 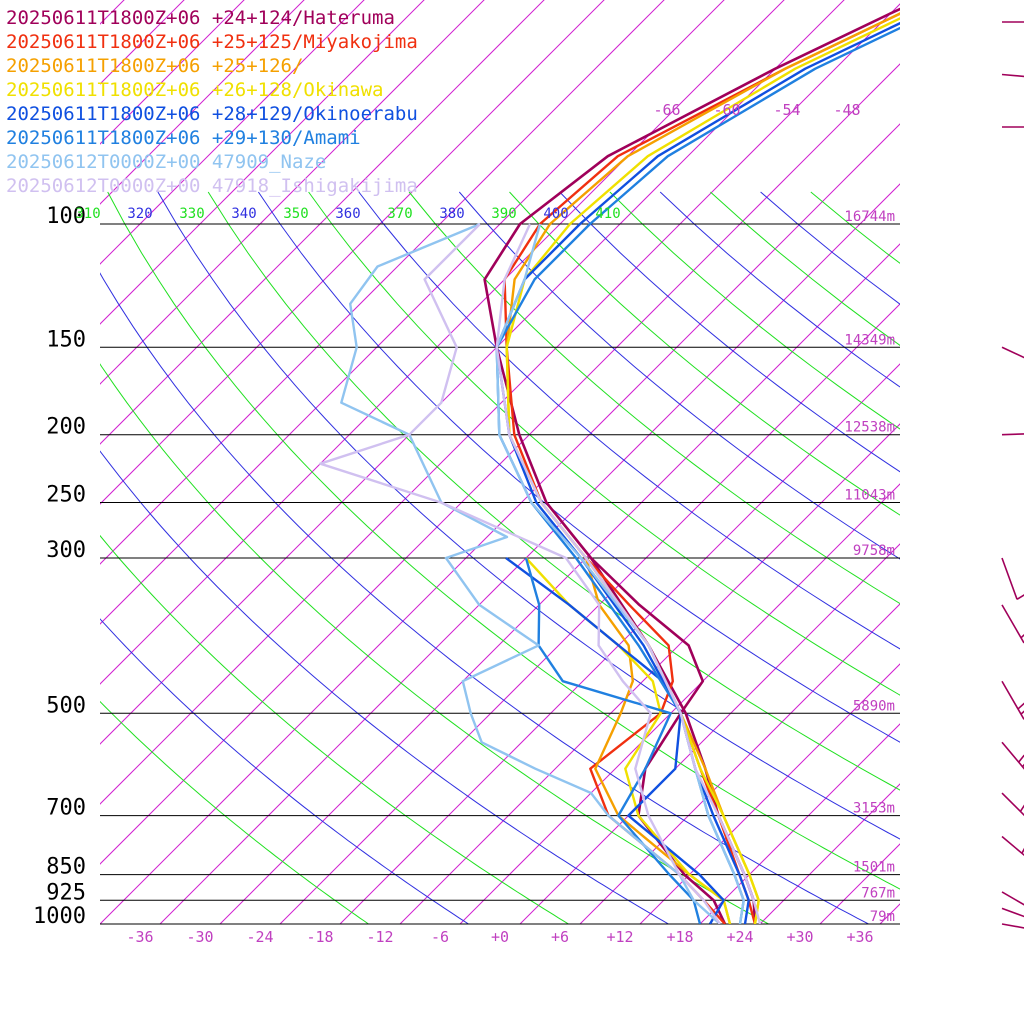 I want to click on legend-entry: 20250611T1800Z+06 +29+130/Amami, so click(x=183, y=138).